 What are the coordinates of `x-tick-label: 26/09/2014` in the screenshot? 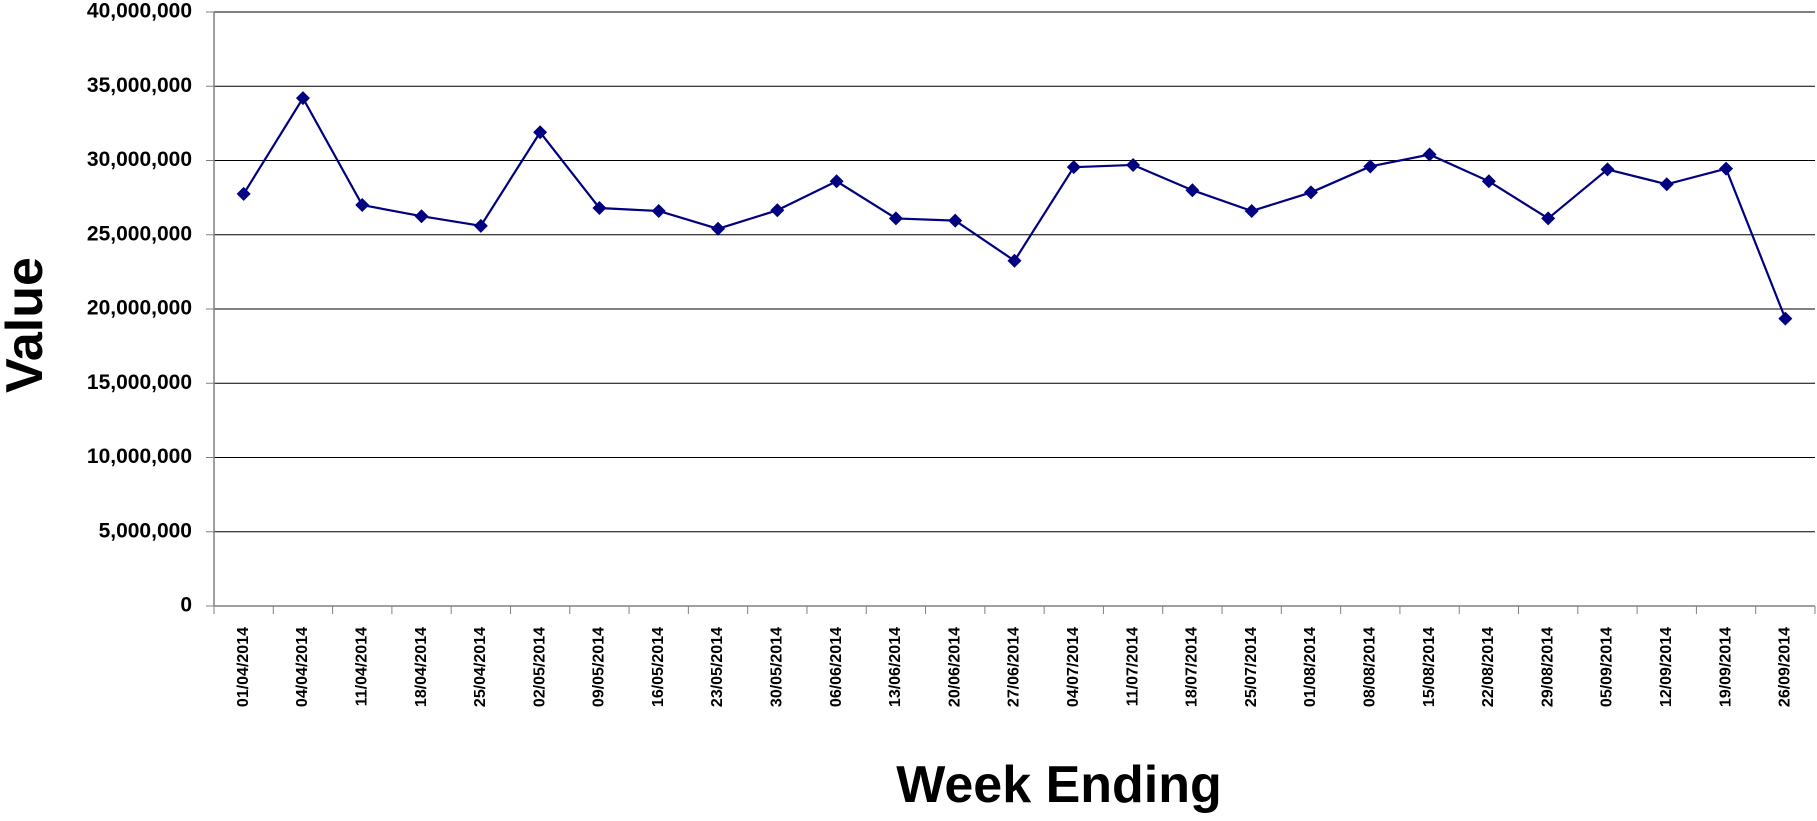 It's located at (1785, 667).